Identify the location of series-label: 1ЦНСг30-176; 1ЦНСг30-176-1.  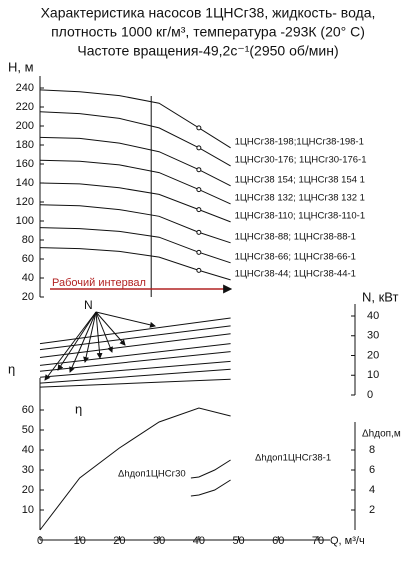
(301, 159).